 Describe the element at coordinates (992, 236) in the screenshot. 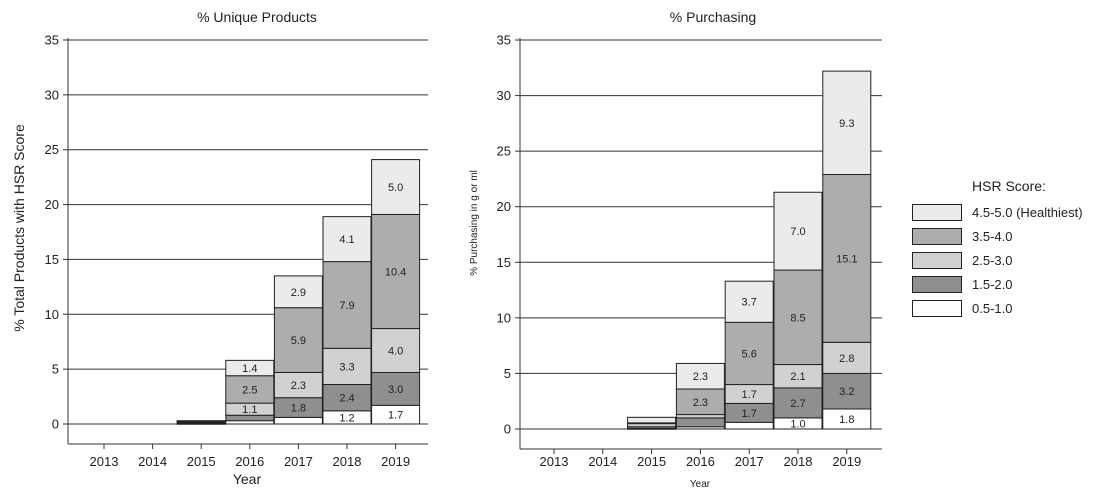

I see `legend-label-3-5-4-0: 3.5-4.0` at that location.